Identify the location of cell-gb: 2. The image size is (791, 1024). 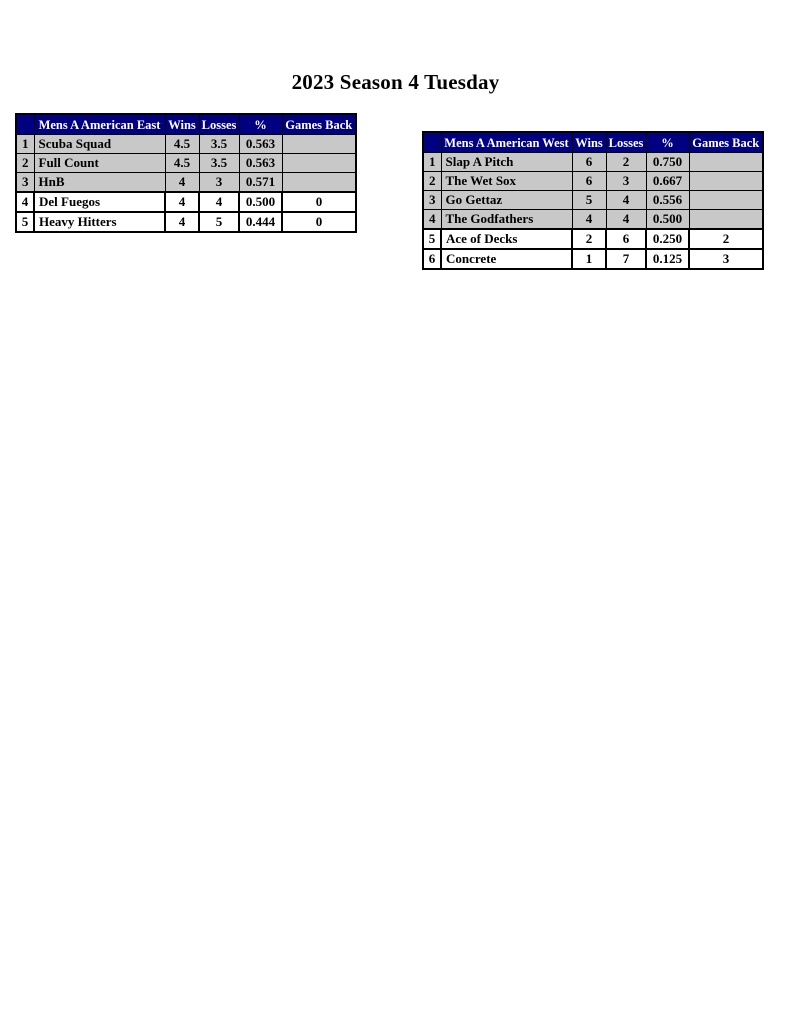
(726, 239).